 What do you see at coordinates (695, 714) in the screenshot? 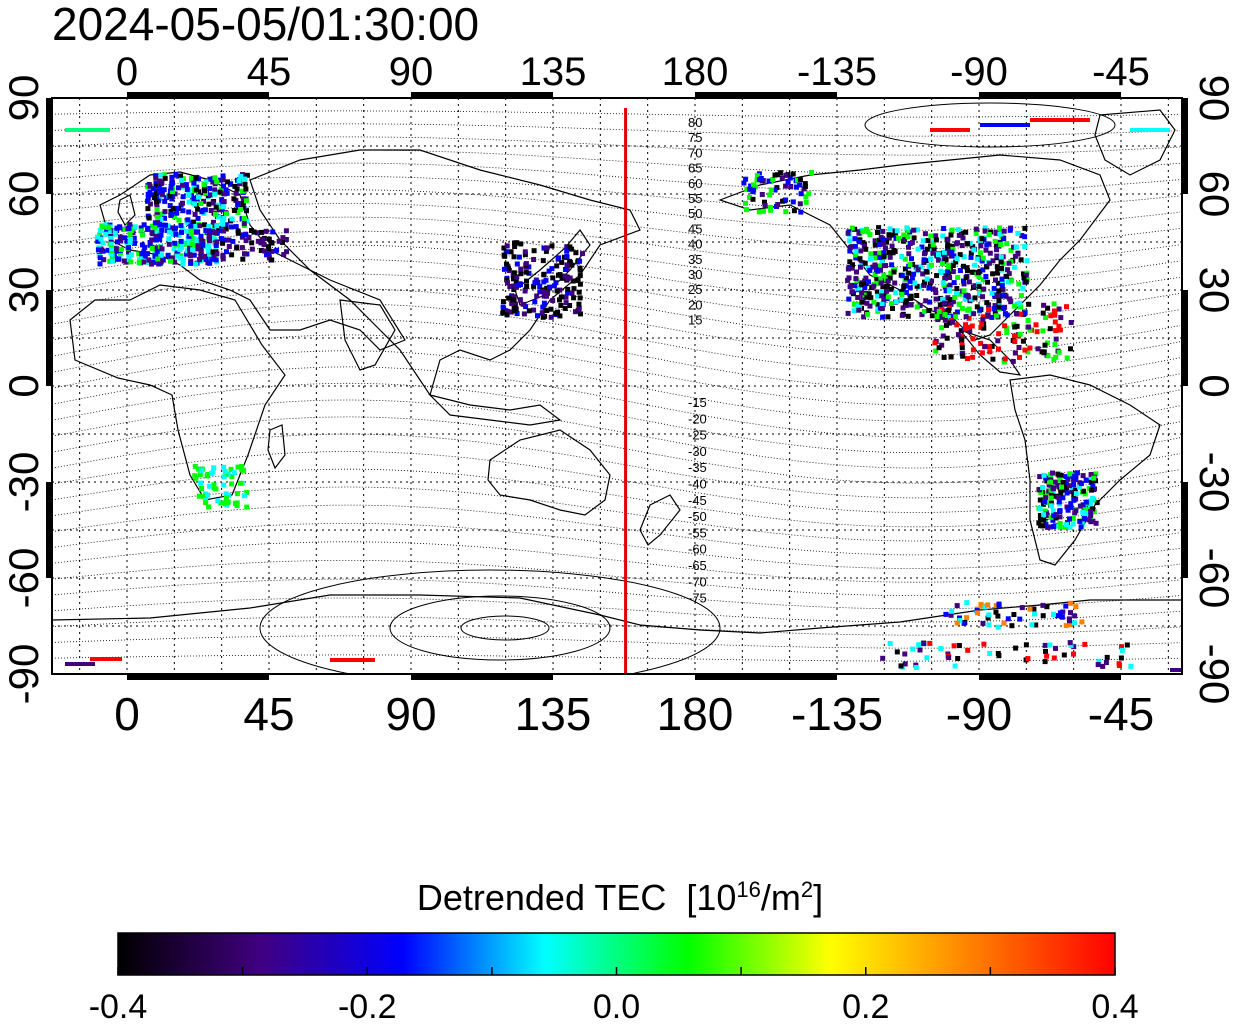
I see `lon-label-bottom: 180` at bounding box center [695, 714].